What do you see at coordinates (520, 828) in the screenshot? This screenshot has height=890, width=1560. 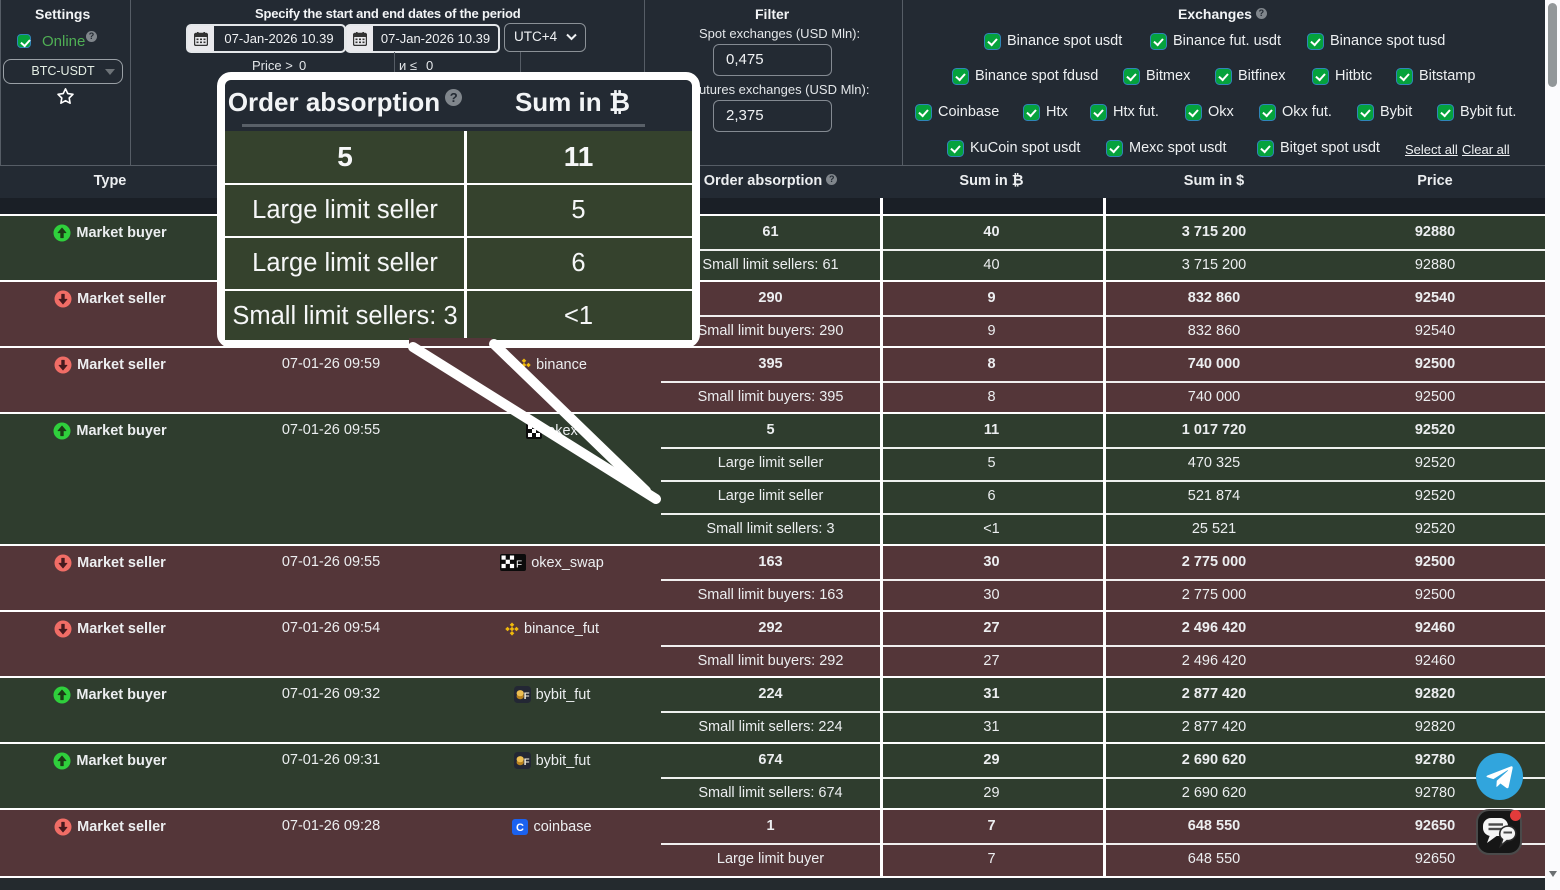 I see `svg-text: C` at bounding box center [520, 828].